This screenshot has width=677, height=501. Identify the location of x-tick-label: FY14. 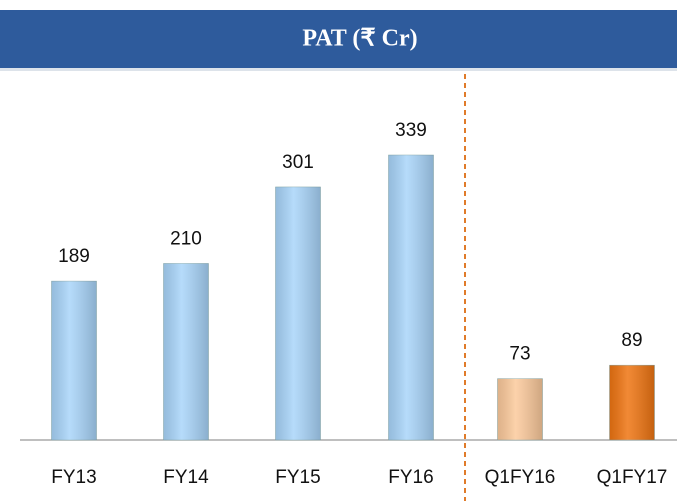
(186, 477).